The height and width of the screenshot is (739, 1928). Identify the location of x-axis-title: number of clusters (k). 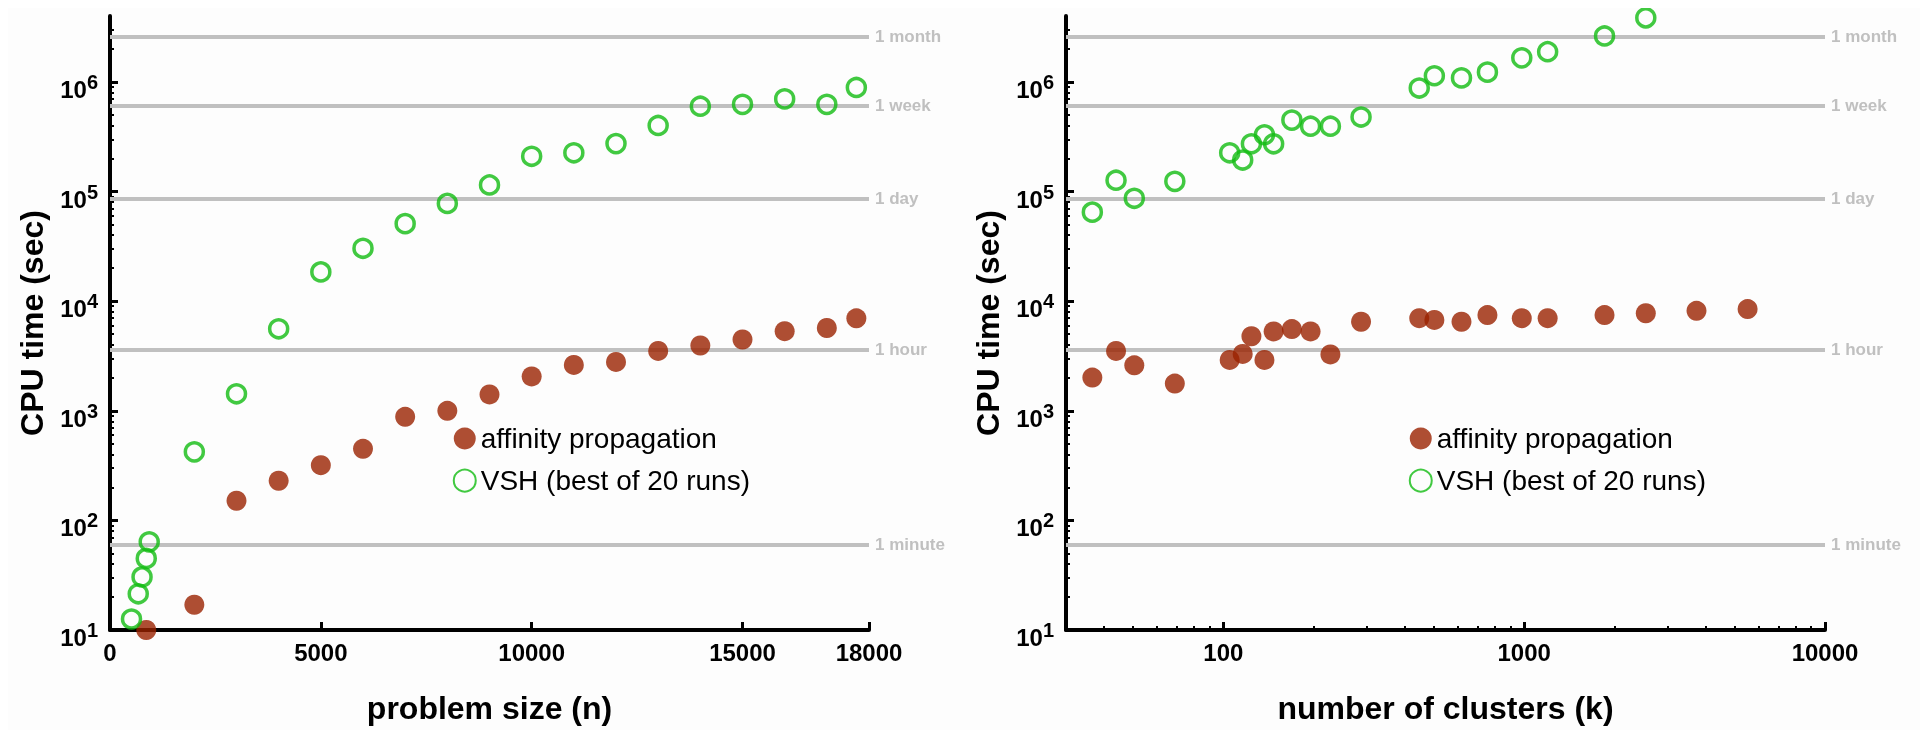
(1445, 708).